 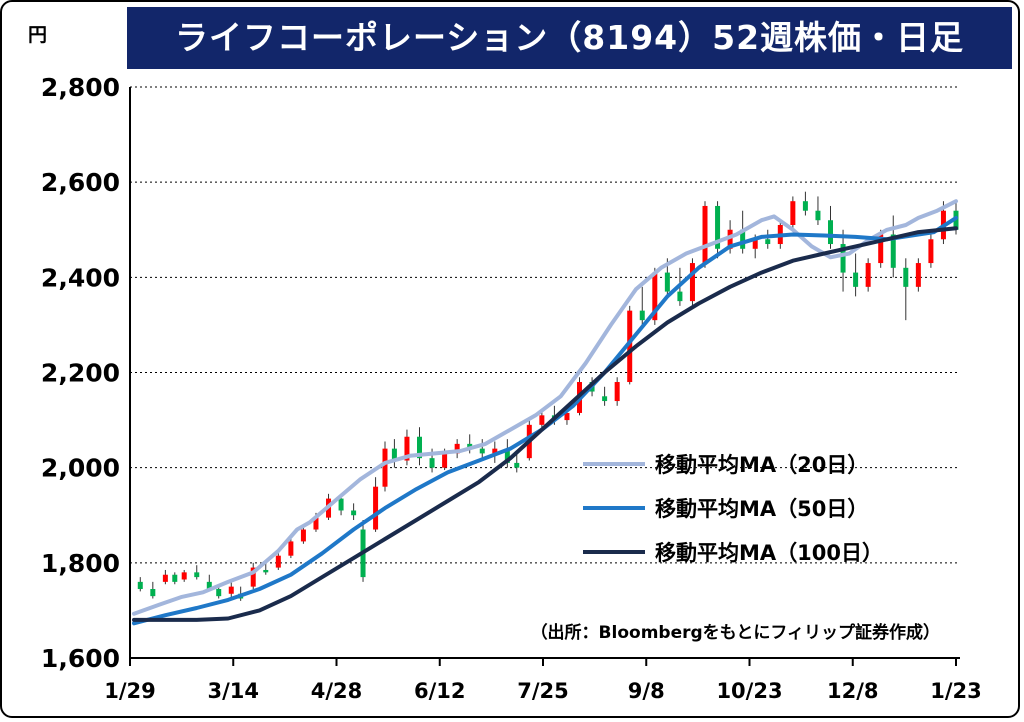 I want to click on x-tick-label: 1/29, so click(x=130, y=691).